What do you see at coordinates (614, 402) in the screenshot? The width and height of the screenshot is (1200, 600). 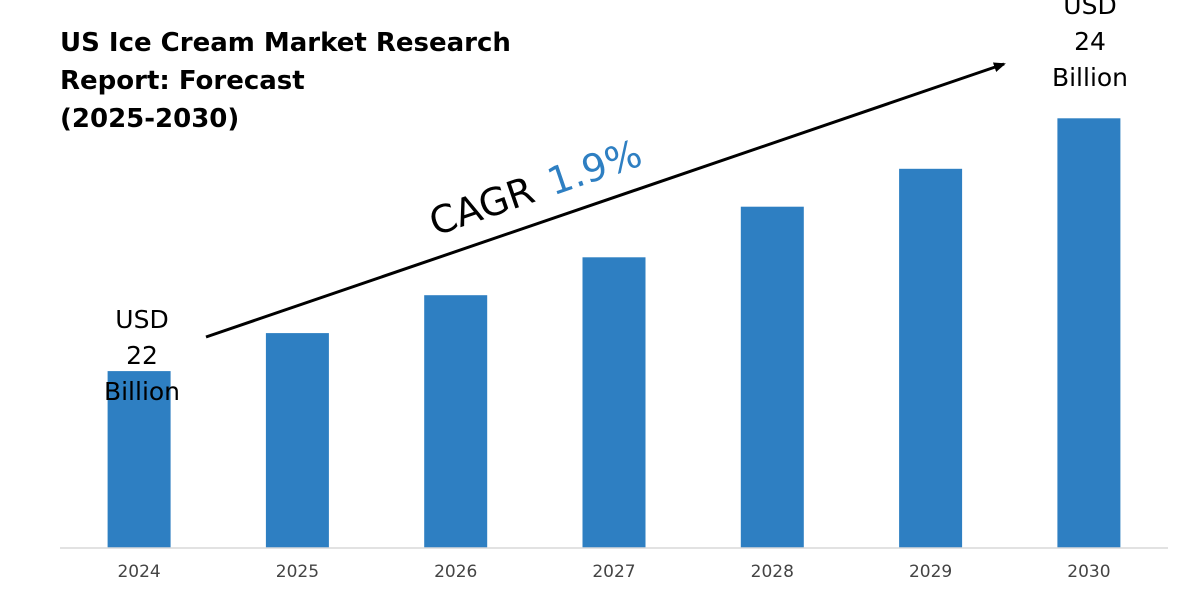 I see `bar-2027` at bounding box center [614, 402].